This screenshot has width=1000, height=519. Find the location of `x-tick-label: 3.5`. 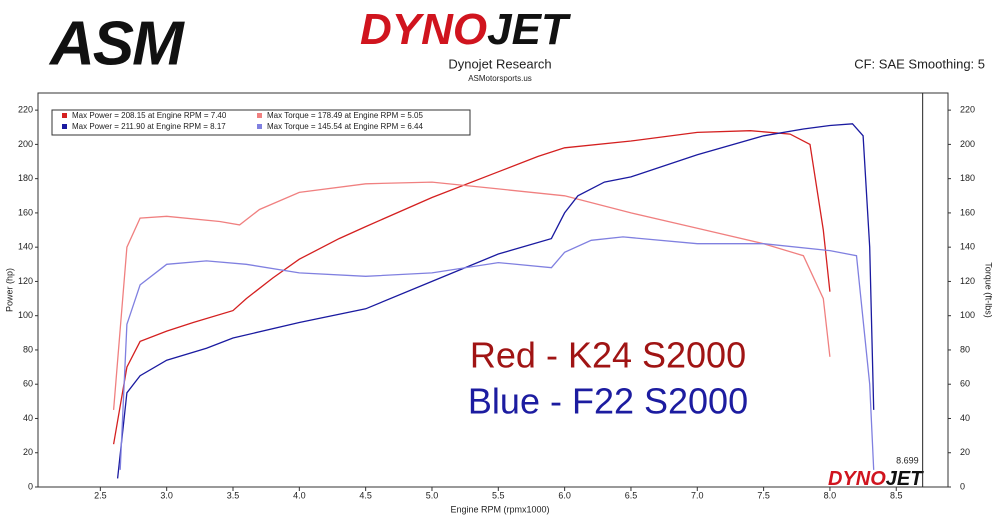

x-tick-label: 3.5 is located at coordinates (233, 495).